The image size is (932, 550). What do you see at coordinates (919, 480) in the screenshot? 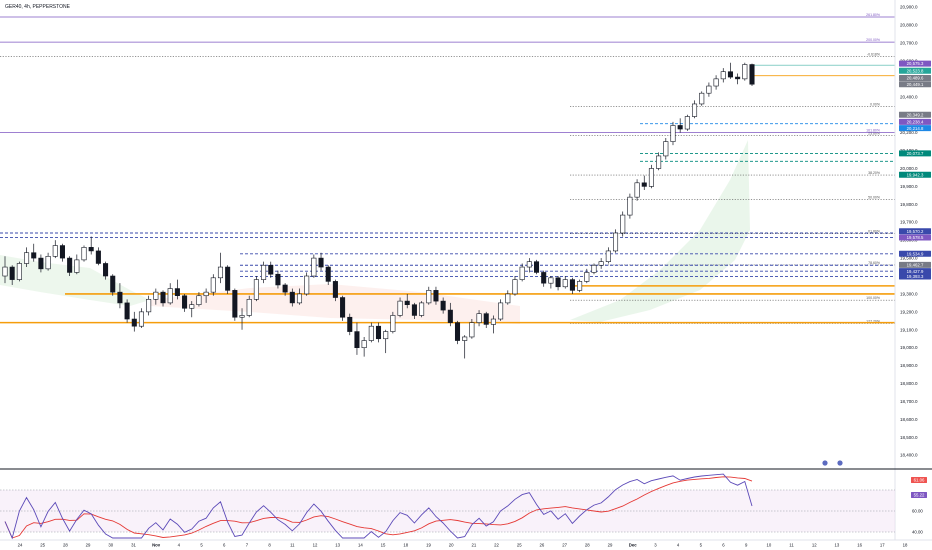
I see `rsi-label-text: 61.06` at bounding box center [919, 480].